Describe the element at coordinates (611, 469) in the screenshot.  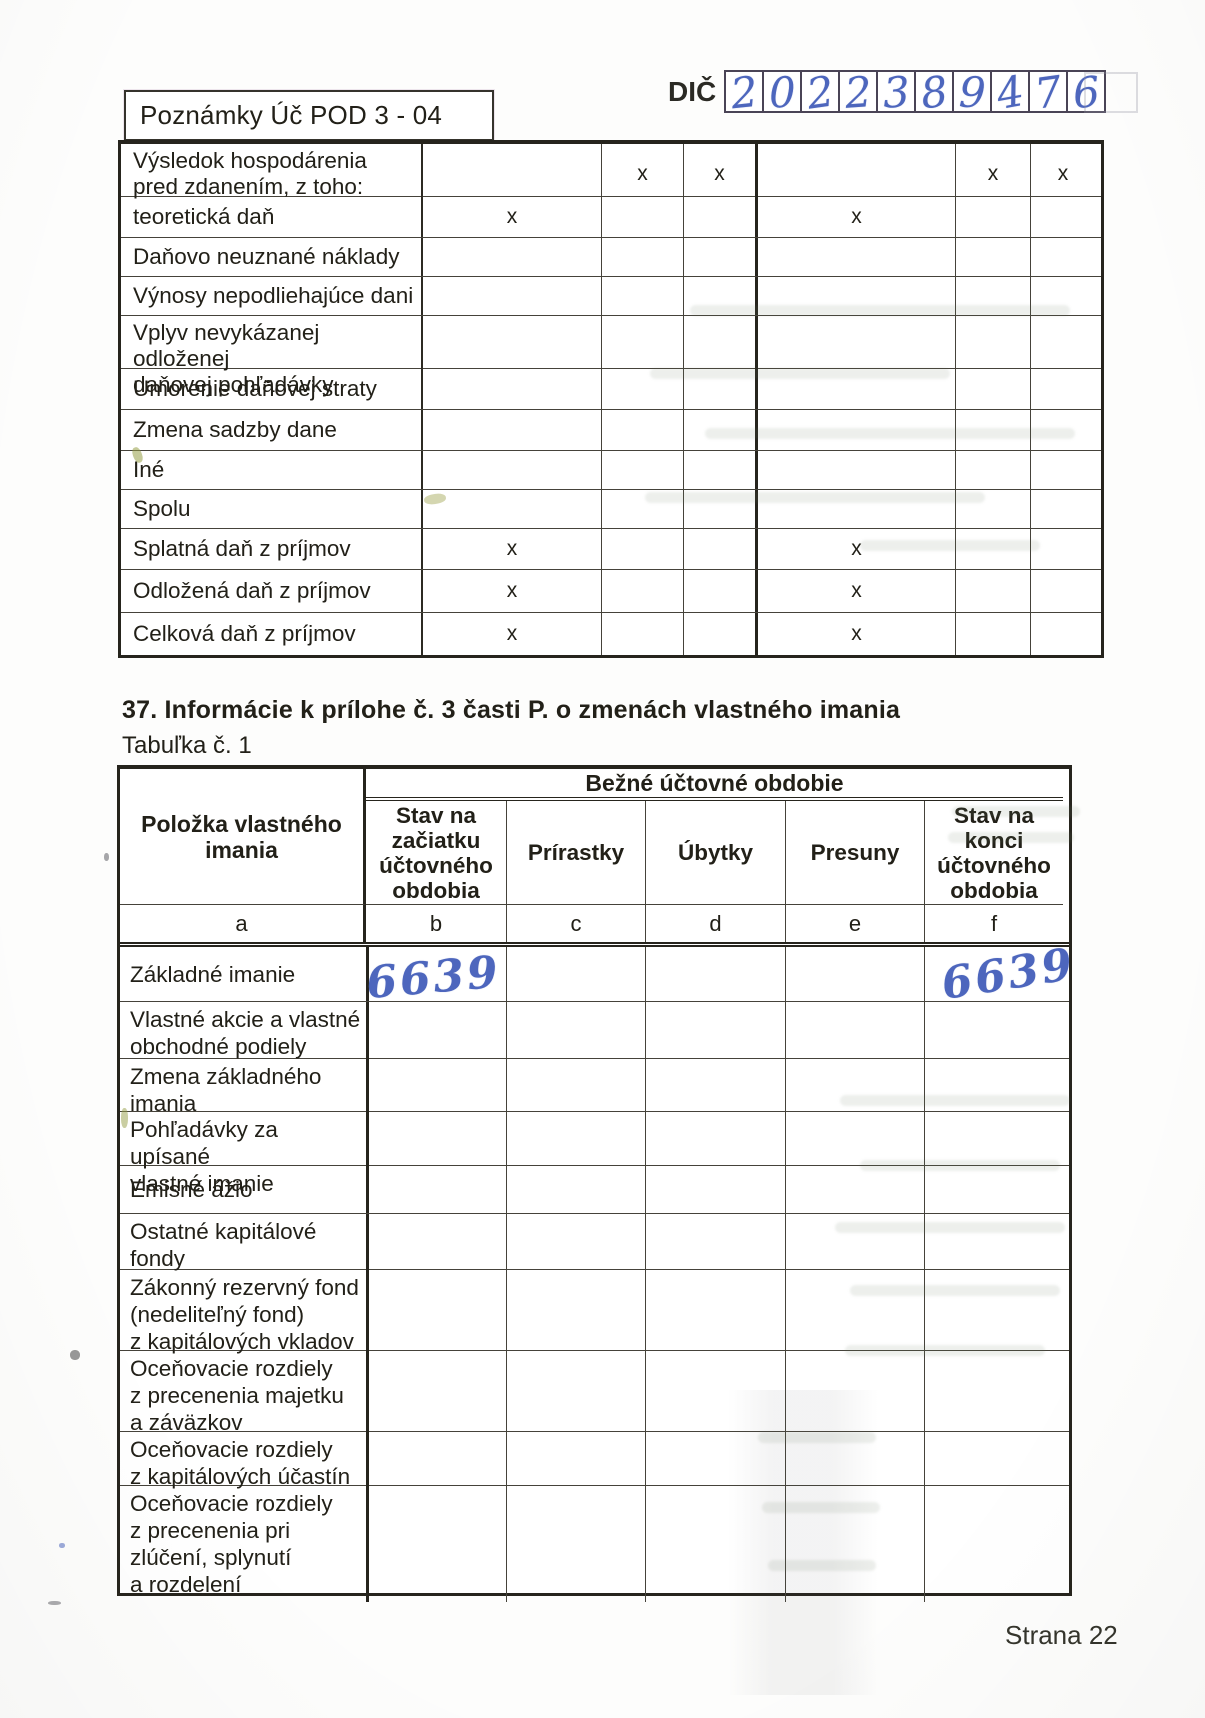
I see `tax-table-row: Iné` at that location.